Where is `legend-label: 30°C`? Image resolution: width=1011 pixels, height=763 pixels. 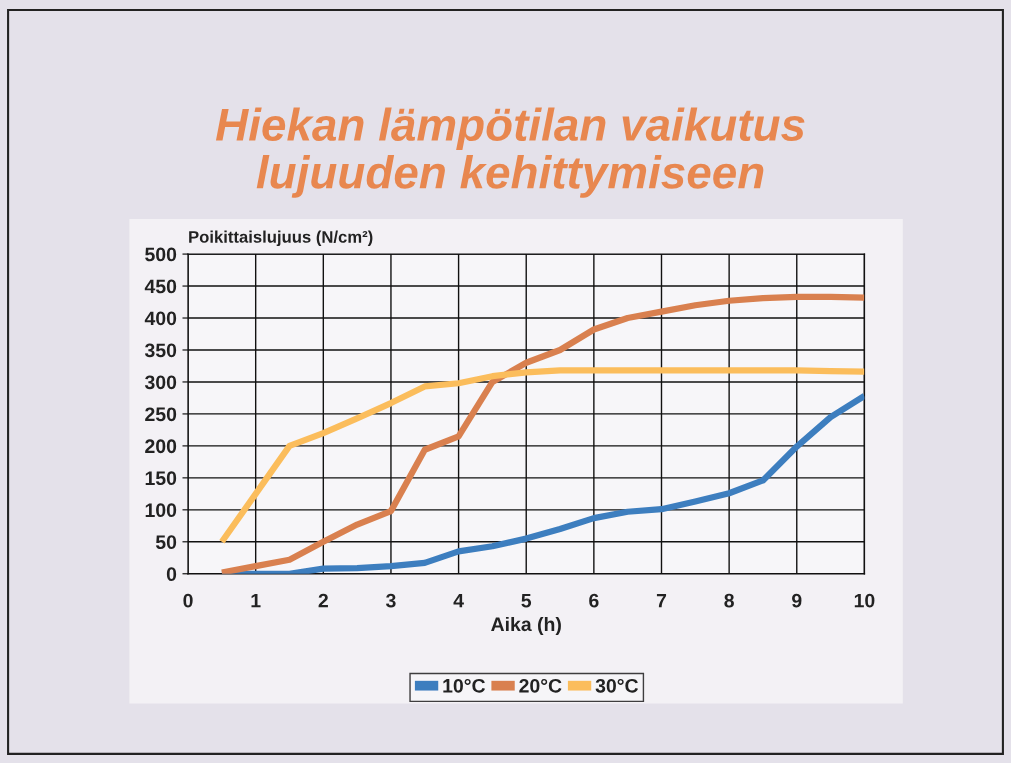
legend-label: 30°C is located at coordinates (617, 685).